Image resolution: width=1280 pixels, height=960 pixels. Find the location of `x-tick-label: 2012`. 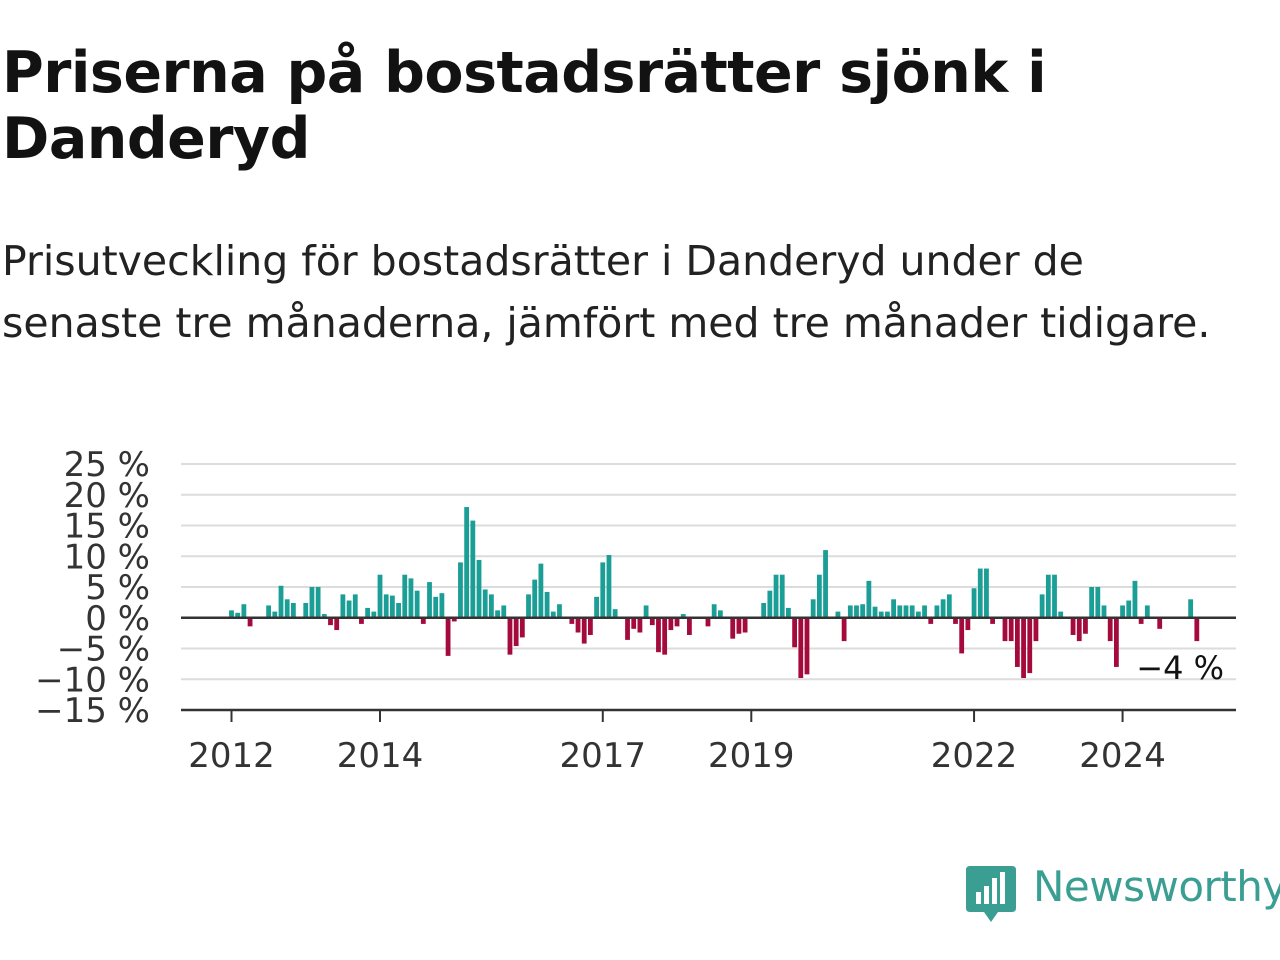

x-tick-label: 2012 is located at coordinates (231, 756).